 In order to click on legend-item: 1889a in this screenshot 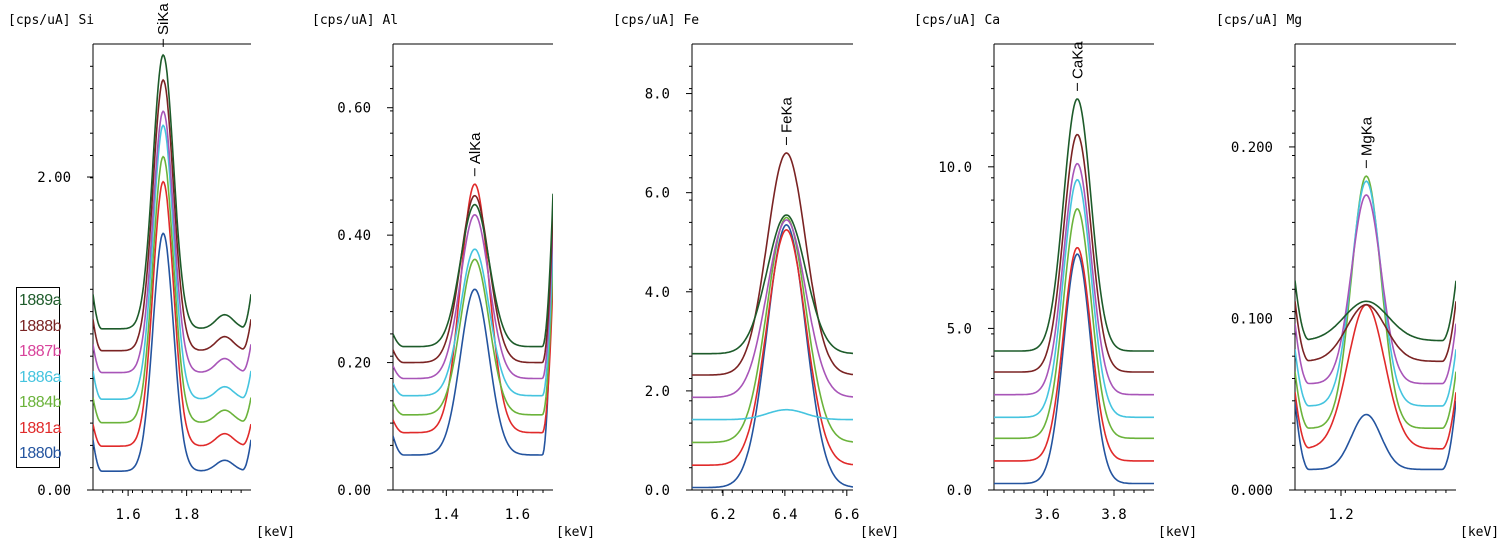, I will do `click(40, 300)`.